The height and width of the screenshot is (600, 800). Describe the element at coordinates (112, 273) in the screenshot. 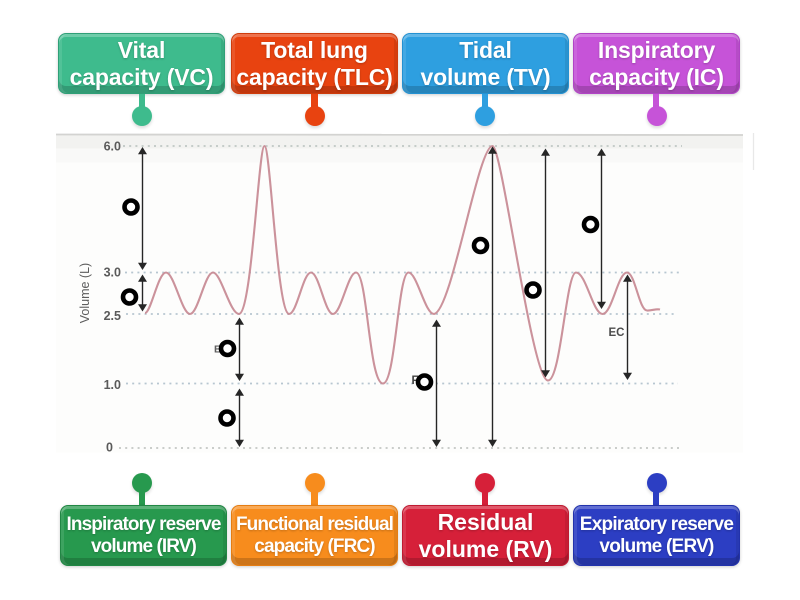

I see `svg-text: 3.0` at that location.